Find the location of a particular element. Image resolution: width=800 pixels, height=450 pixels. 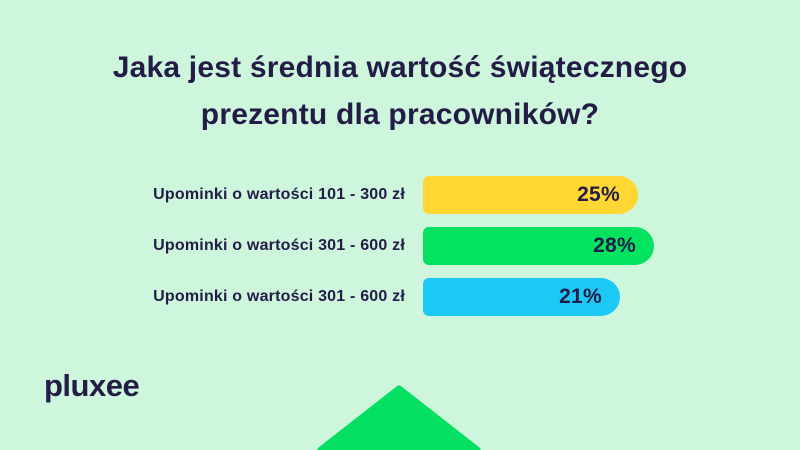

bar: 28% is located at coordinates (538, 246).